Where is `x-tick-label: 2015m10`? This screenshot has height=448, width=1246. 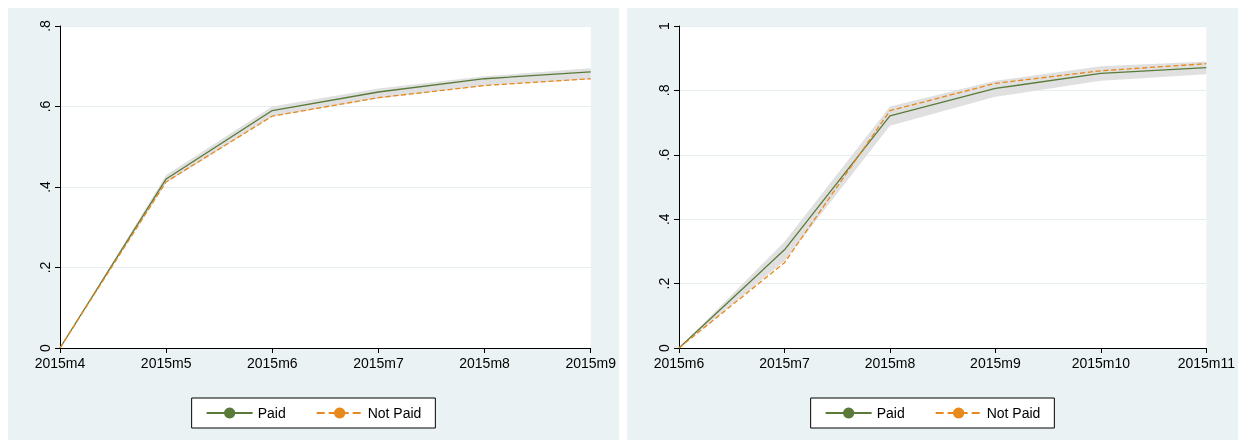 x-tick-label: 2015m10 is located at coordinates (1101, 363).